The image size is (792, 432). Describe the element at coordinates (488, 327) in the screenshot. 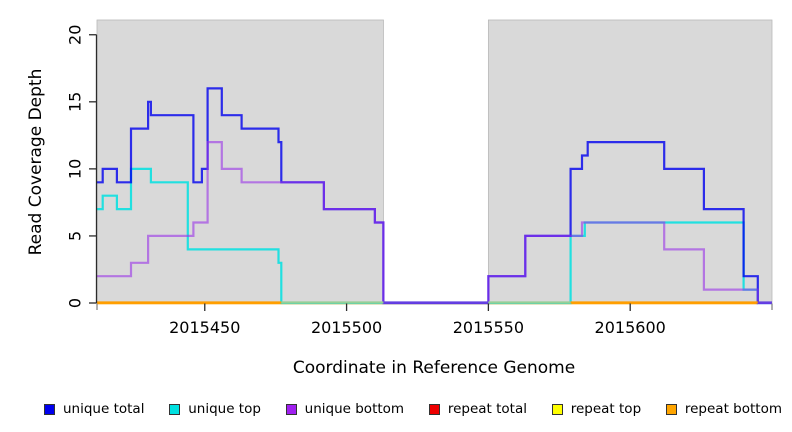

I see `x-tick-label: 2015550` at that location.